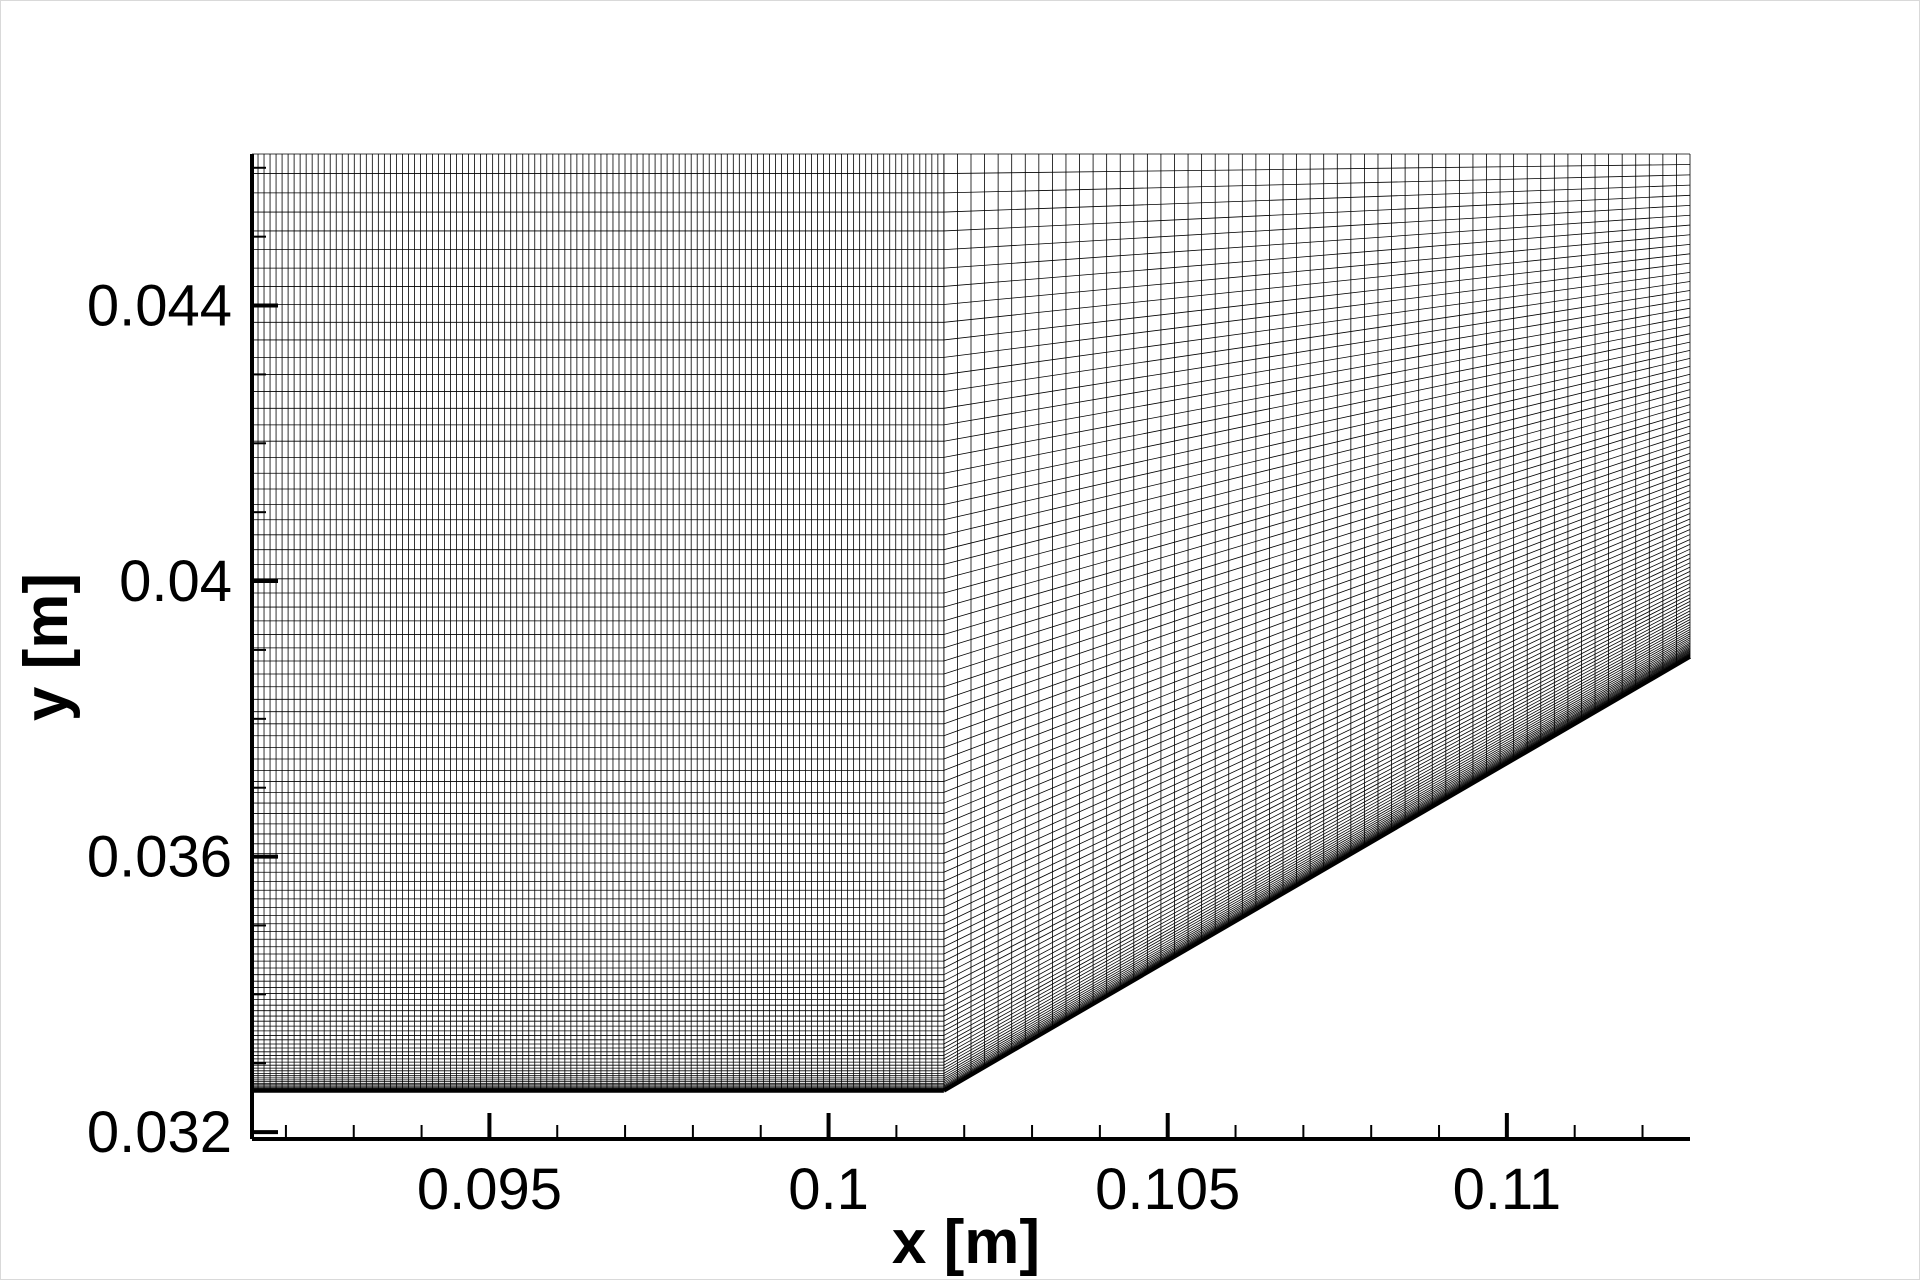  I want to click on y-tick-label: 0.036, so click(159, 857).